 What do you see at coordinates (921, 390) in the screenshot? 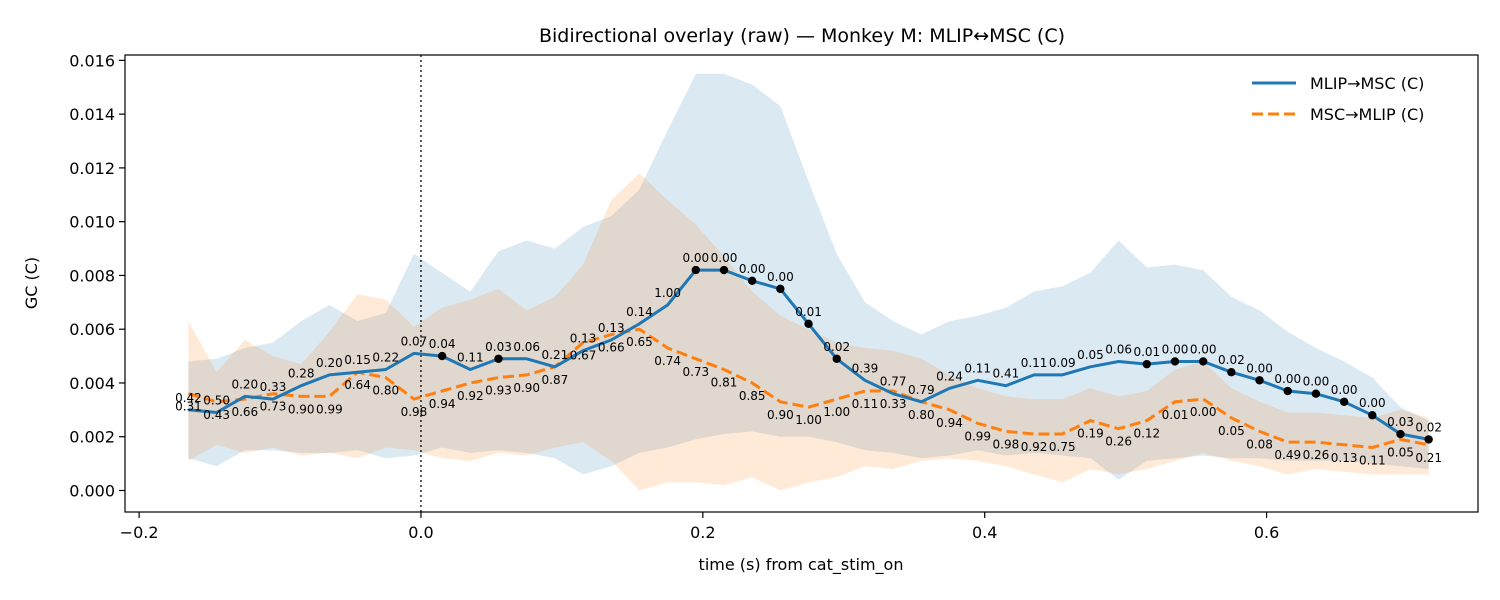
I see `p-value-label: 0.79` at bounding box center [921, 390].